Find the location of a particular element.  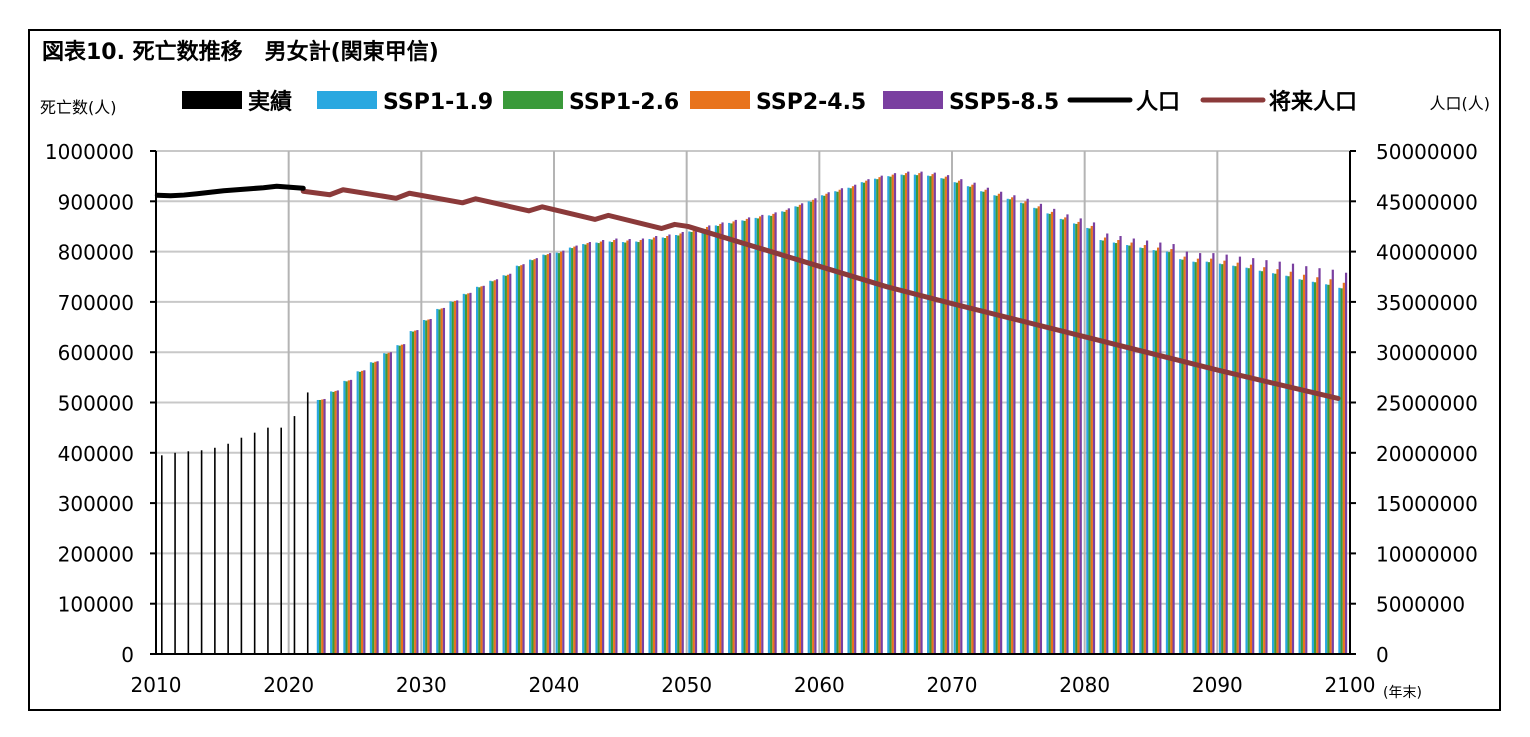

legend-label: SSP1-2.6 is located at coordinates (624, 102).